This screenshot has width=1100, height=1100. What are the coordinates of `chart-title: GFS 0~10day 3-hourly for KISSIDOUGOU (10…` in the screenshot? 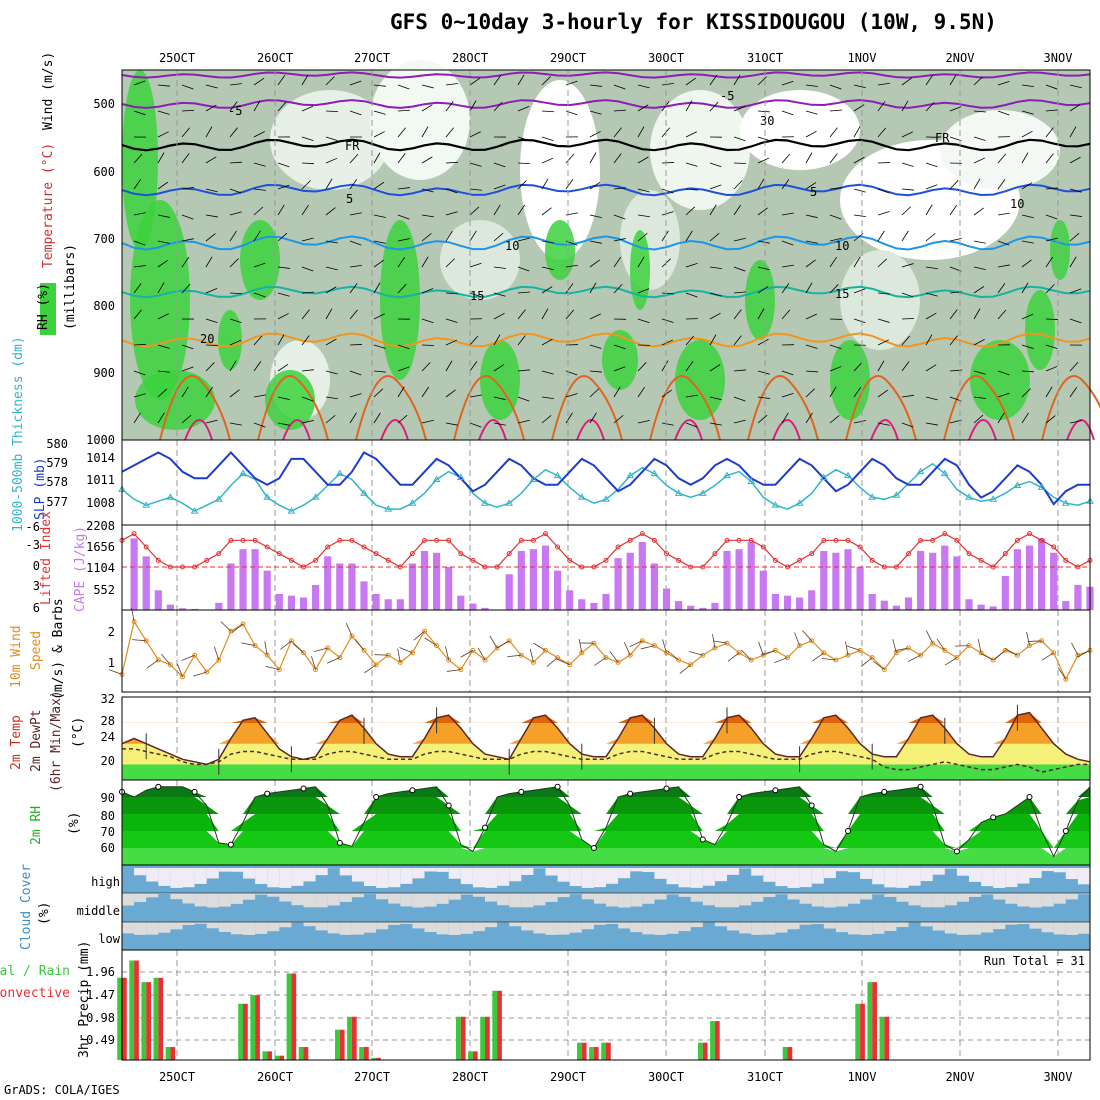 It's located at (693, 22).